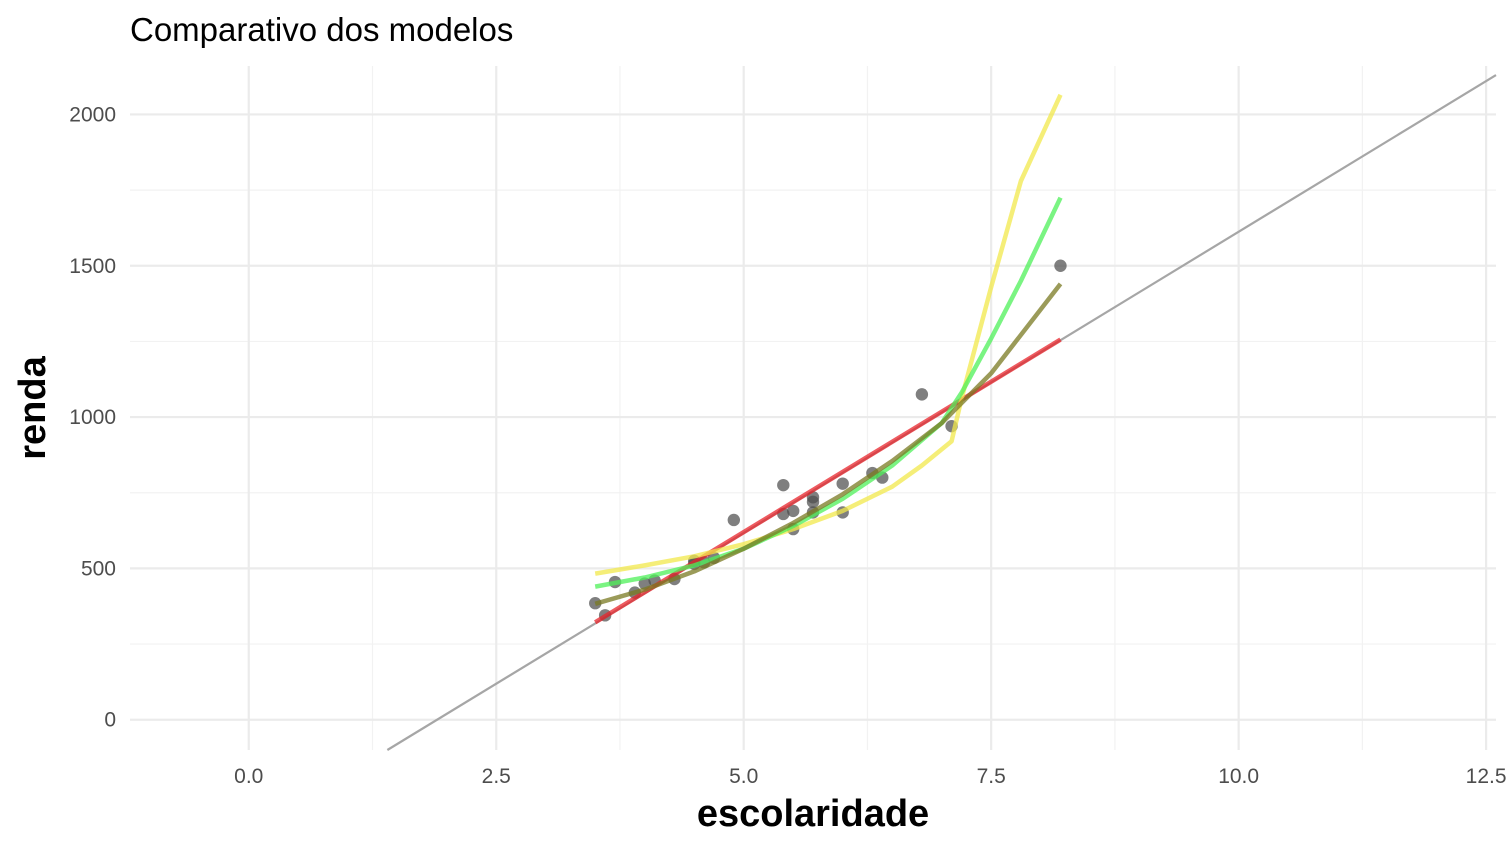  What do you see at coordinates (110, 720) in the screenshot?
I see `y-tick-label: 0` at bounding box center [110, 720].